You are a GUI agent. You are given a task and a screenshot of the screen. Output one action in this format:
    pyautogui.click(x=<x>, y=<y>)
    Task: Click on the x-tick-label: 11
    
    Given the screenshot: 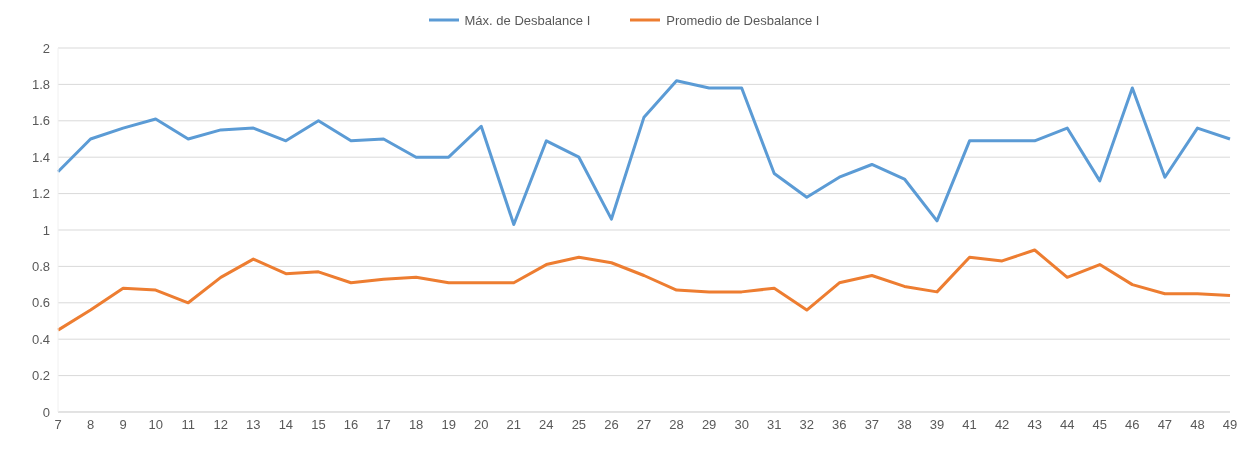 What is the action you would take?
    pyautogui.click(x=188, y=425)
    